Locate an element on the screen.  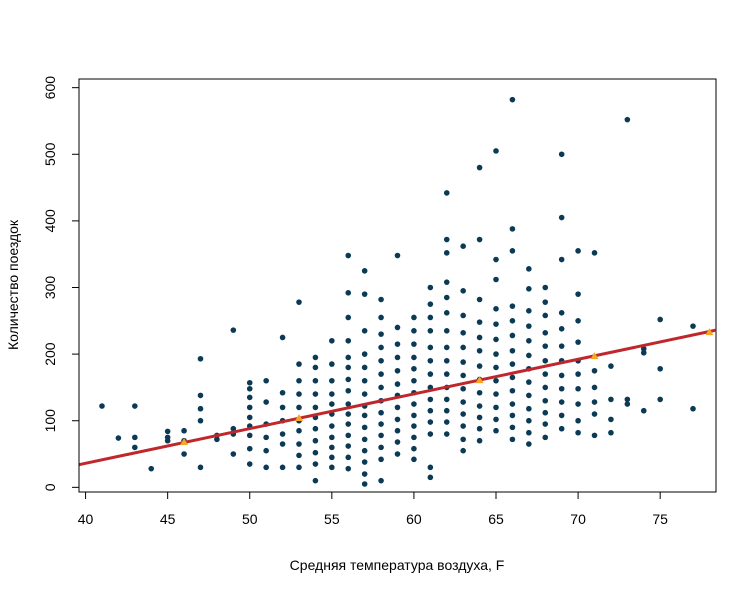
fit-marker is located at coordinates (184, 442).